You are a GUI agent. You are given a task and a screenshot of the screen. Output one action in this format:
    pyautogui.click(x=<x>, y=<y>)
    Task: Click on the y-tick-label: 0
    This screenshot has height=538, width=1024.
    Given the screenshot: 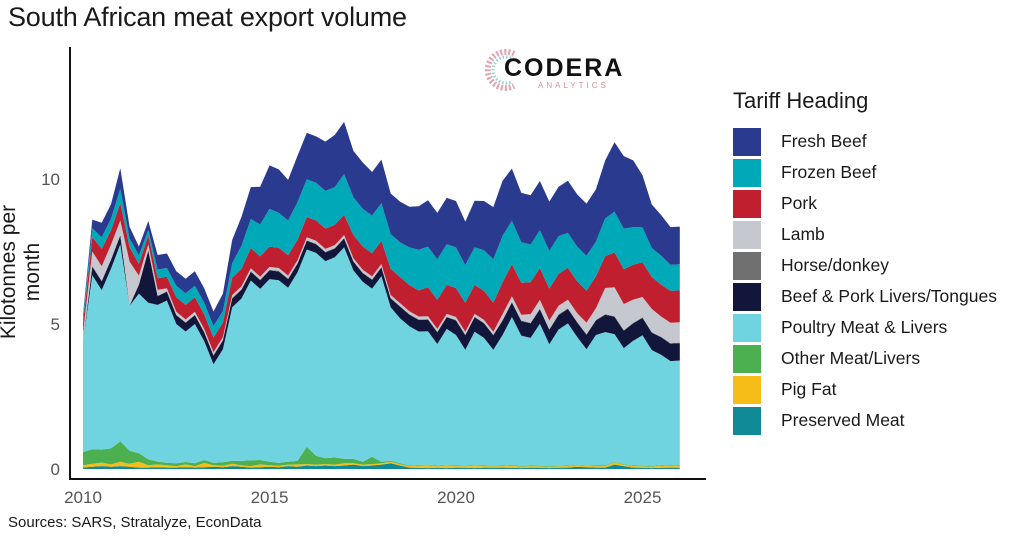 What is the action you would take?
    pyautogui.click(x=55, y=469)
    